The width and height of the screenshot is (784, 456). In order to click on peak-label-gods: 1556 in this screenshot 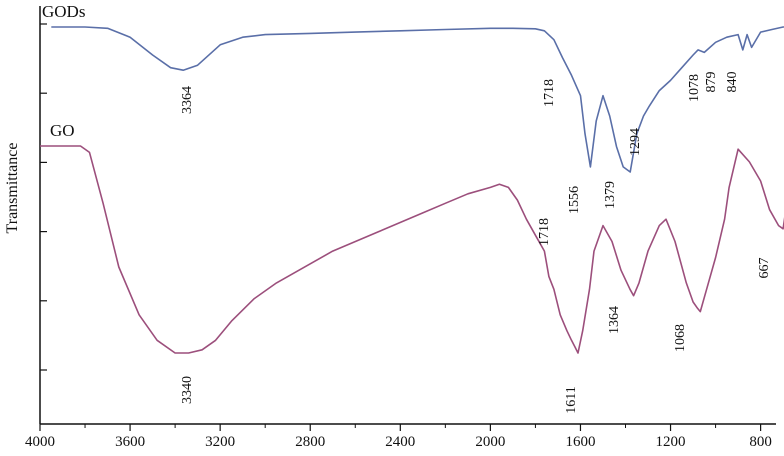, I will do `click(574, 200)`.